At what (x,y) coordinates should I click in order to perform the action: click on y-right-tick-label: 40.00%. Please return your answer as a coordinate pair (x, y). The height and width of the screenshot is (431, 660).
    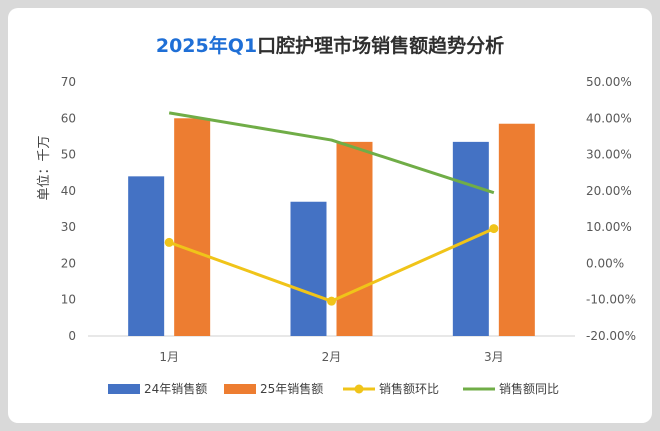
    Looking at the image, I should click on (609, 118).